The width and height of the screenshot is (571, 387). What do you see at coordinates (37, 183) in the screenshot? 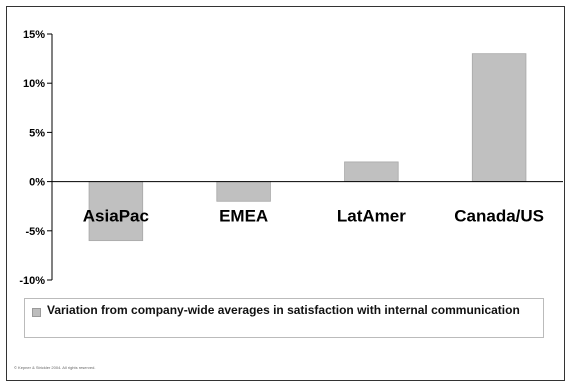
I see `y-tick-label: 0%` at bounding box center [37, 183].